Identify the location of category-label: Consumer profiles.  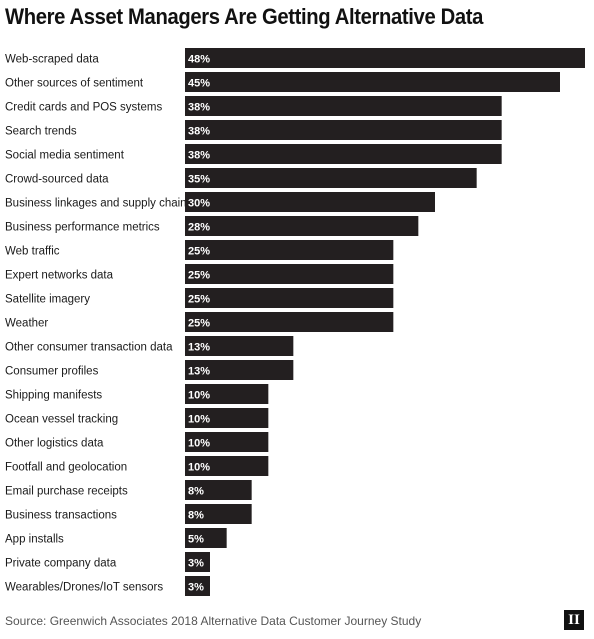
(52, 372).